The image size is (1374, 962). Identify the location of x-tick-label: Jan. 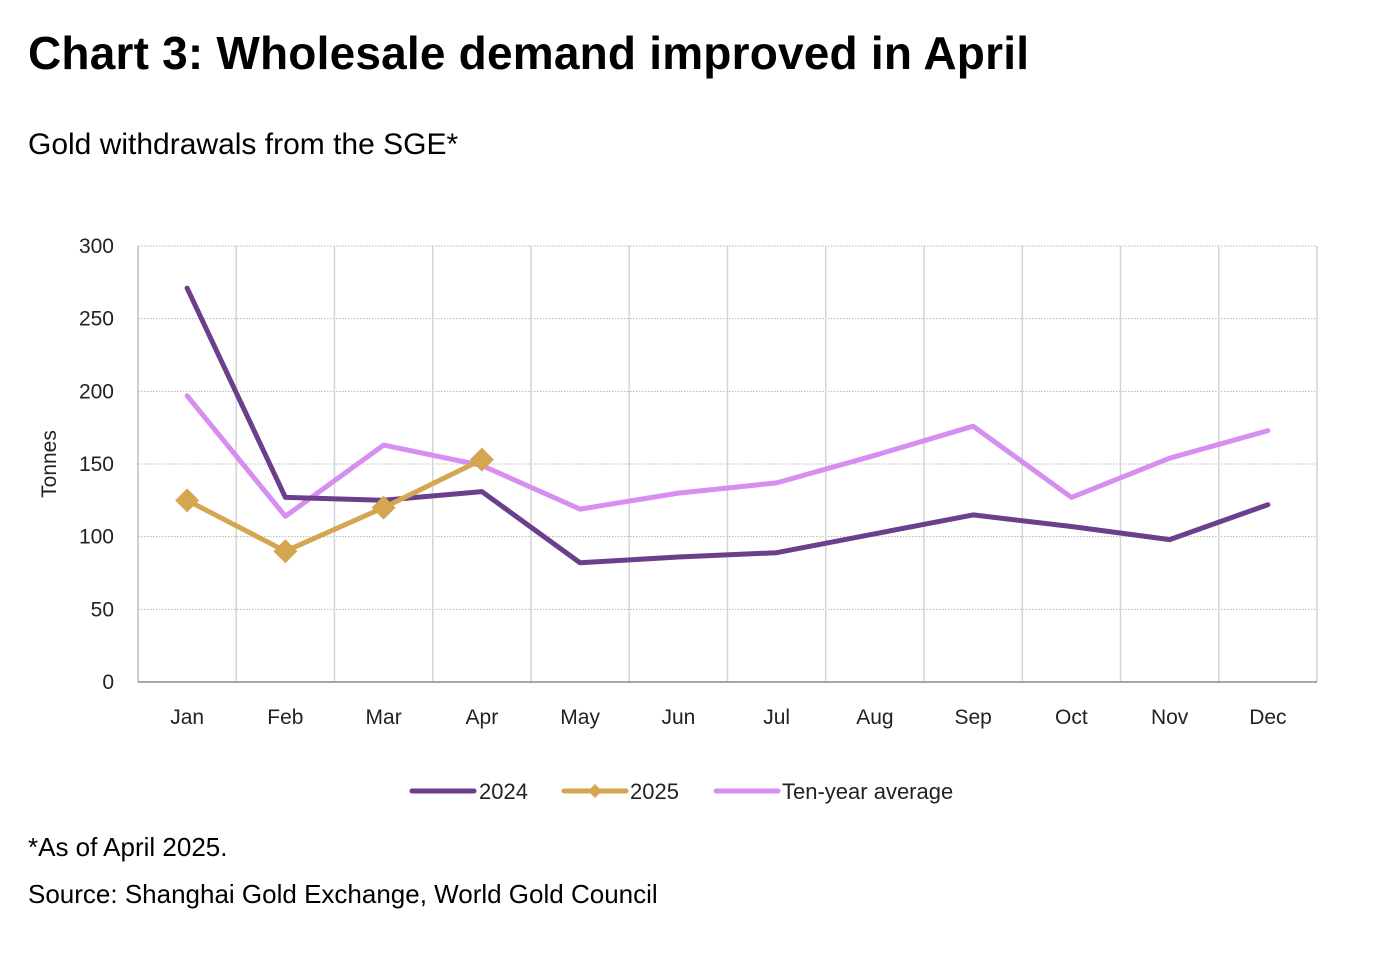
(187, 717).